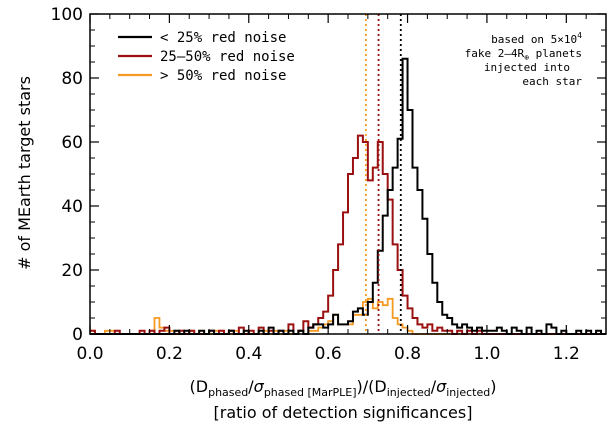 This screenshot has width=612, height=427. What do you see at coordinates (343, 412) in the screenshot?
I see `x-axis-label-line-2: [ratio of detection significances]` at bounding box center [343, 412].